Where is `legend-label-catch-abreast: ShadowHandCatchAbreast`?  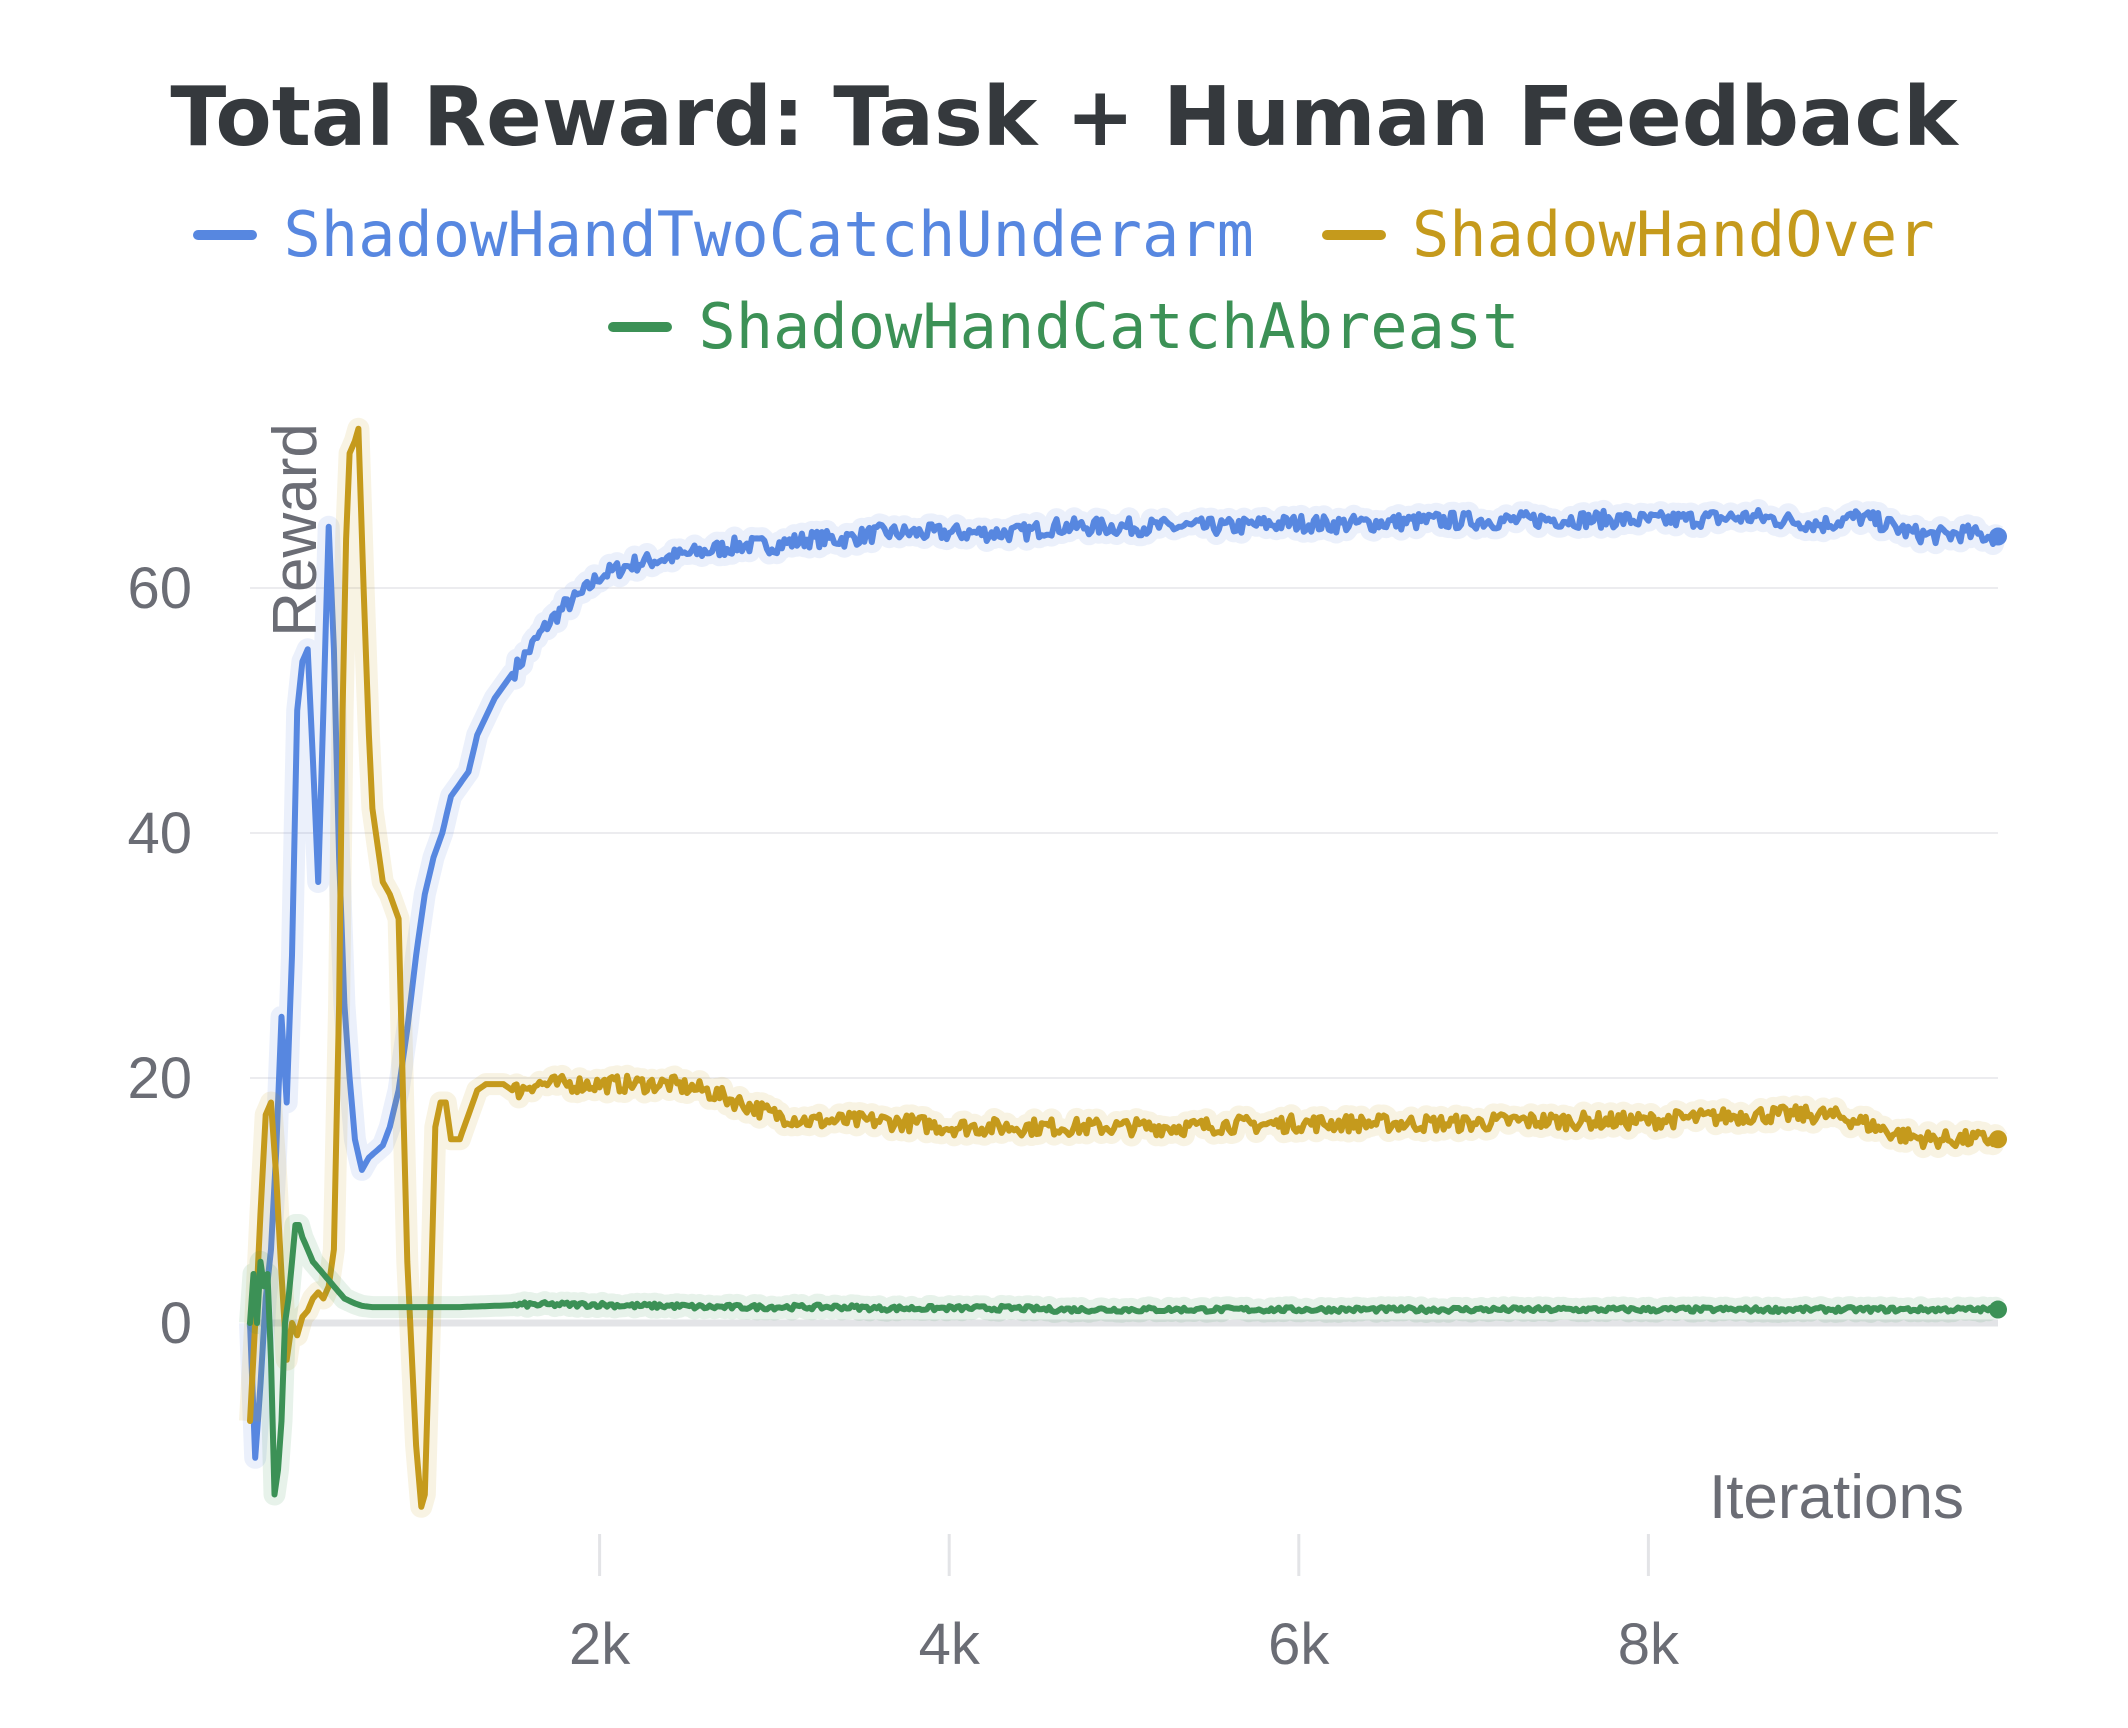 legend-label-catch-abreast: ShadowHandCatchAbreast is located at coordinates (1109, 326).